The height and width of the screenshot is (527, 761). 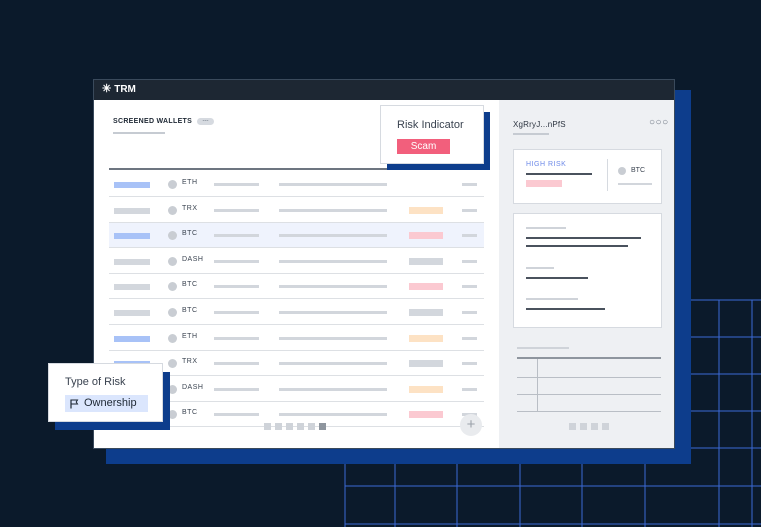 I want to click on wallet-address-underline, so click(x=531, y=134).